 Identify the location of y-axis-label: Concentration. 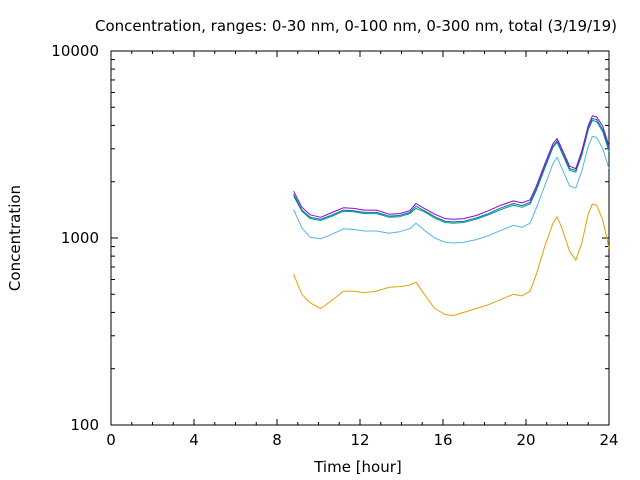
(15, 238).